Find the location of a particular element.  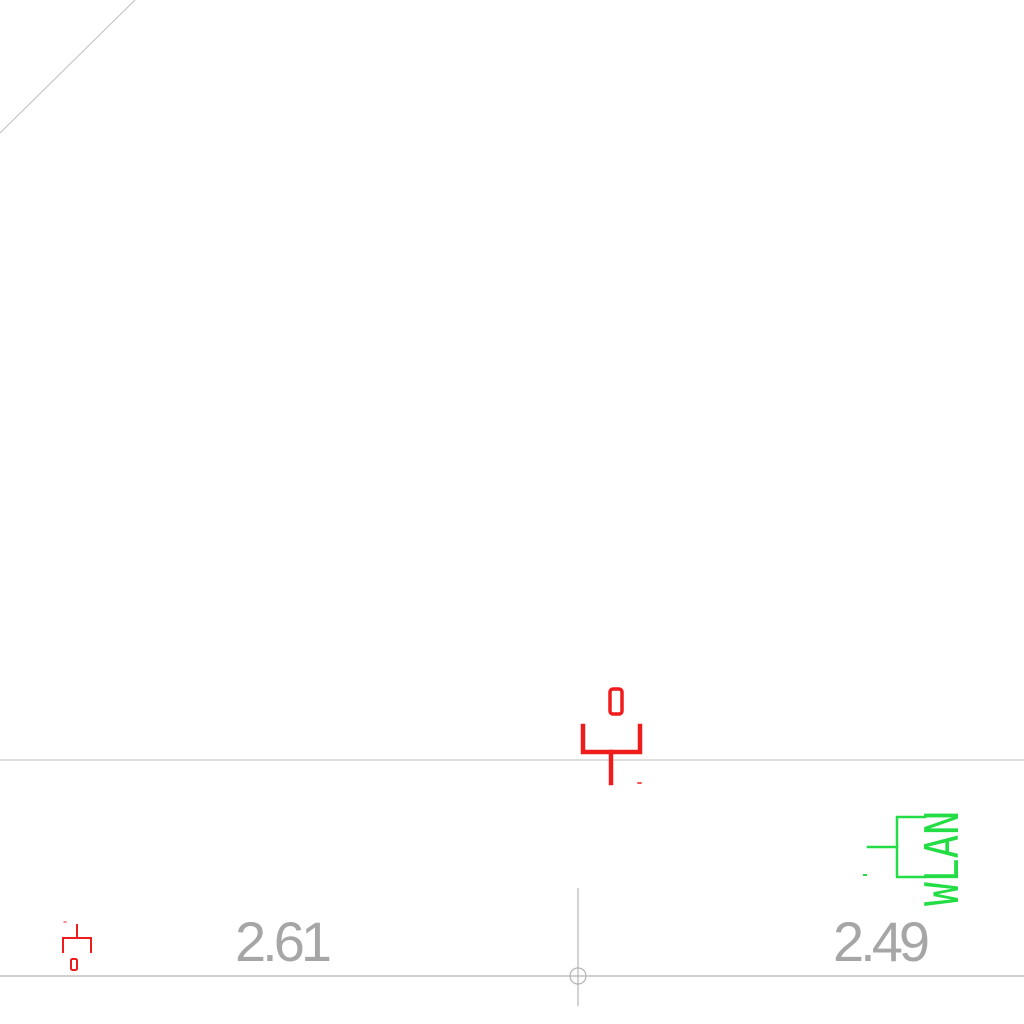

wlan-label: WLAN is located at coordinates (942, 858).